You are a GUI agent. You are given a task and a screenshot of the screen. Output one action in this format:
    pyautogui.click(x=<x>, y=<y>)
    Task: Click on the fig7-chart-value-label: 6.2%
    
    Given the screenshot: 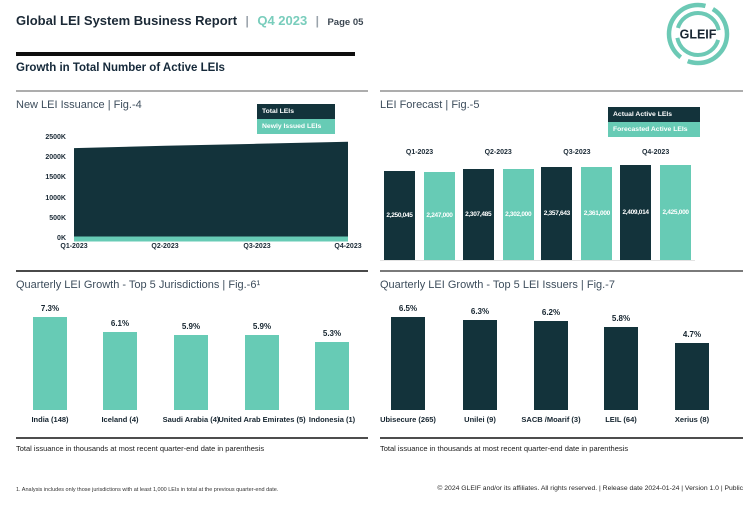 What is the action you would take?
    pyautogui.click(x=551, y=313)
    